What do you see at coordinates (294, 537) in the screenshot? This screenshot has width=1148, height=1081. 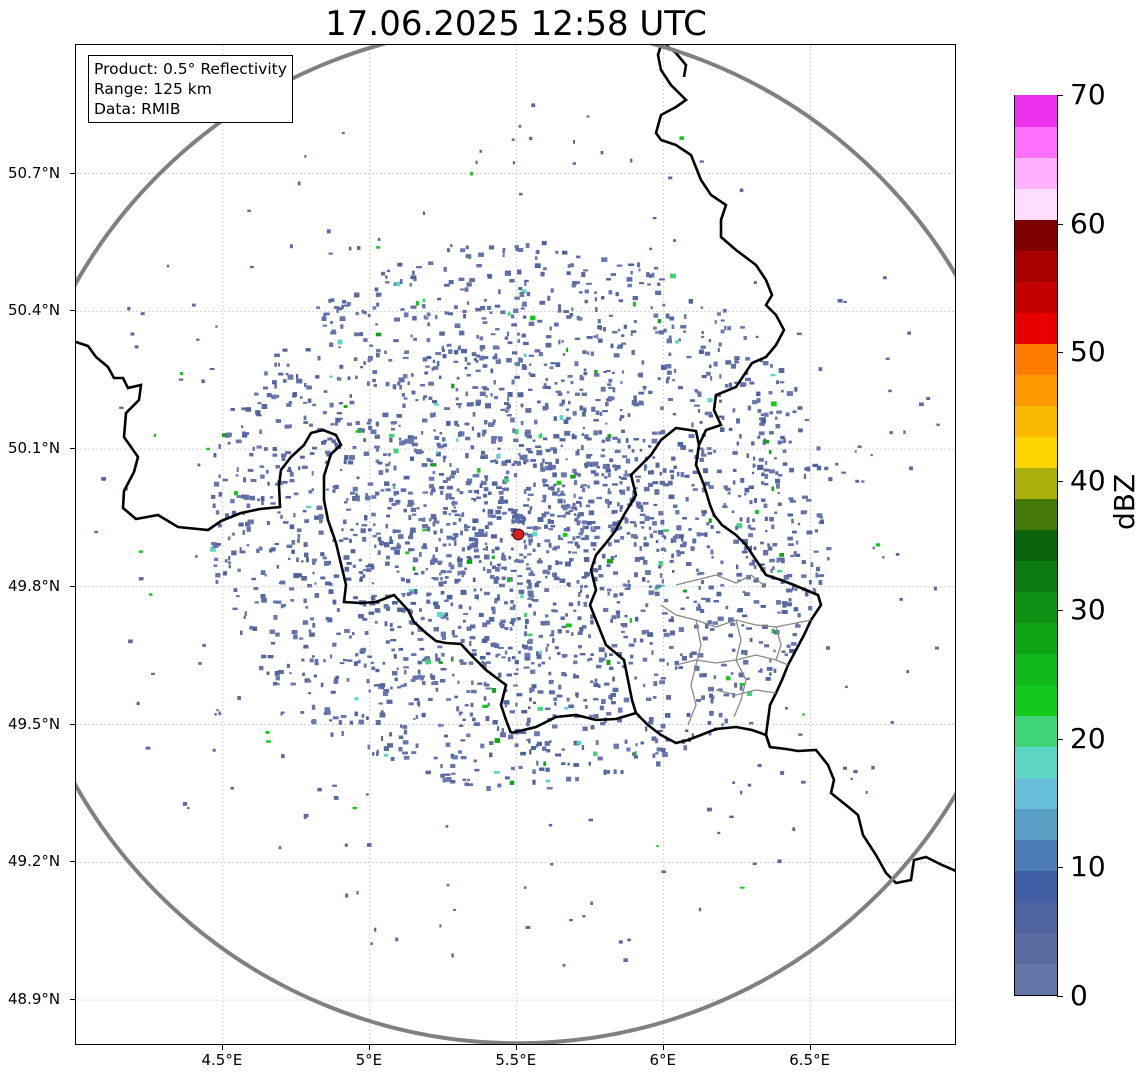 I see `border-be-fr` at bounding box center [294, 537].